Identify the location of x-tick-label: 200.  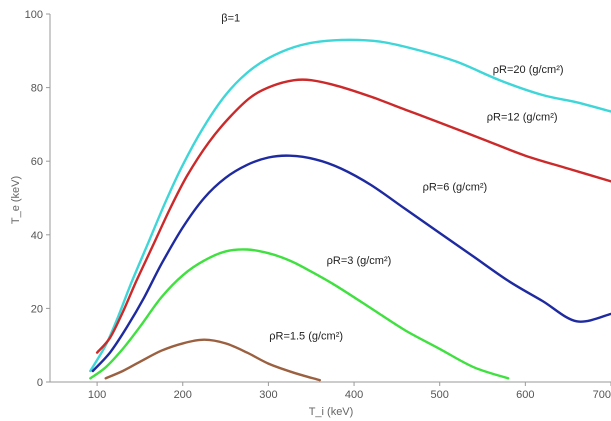
(183, 395).